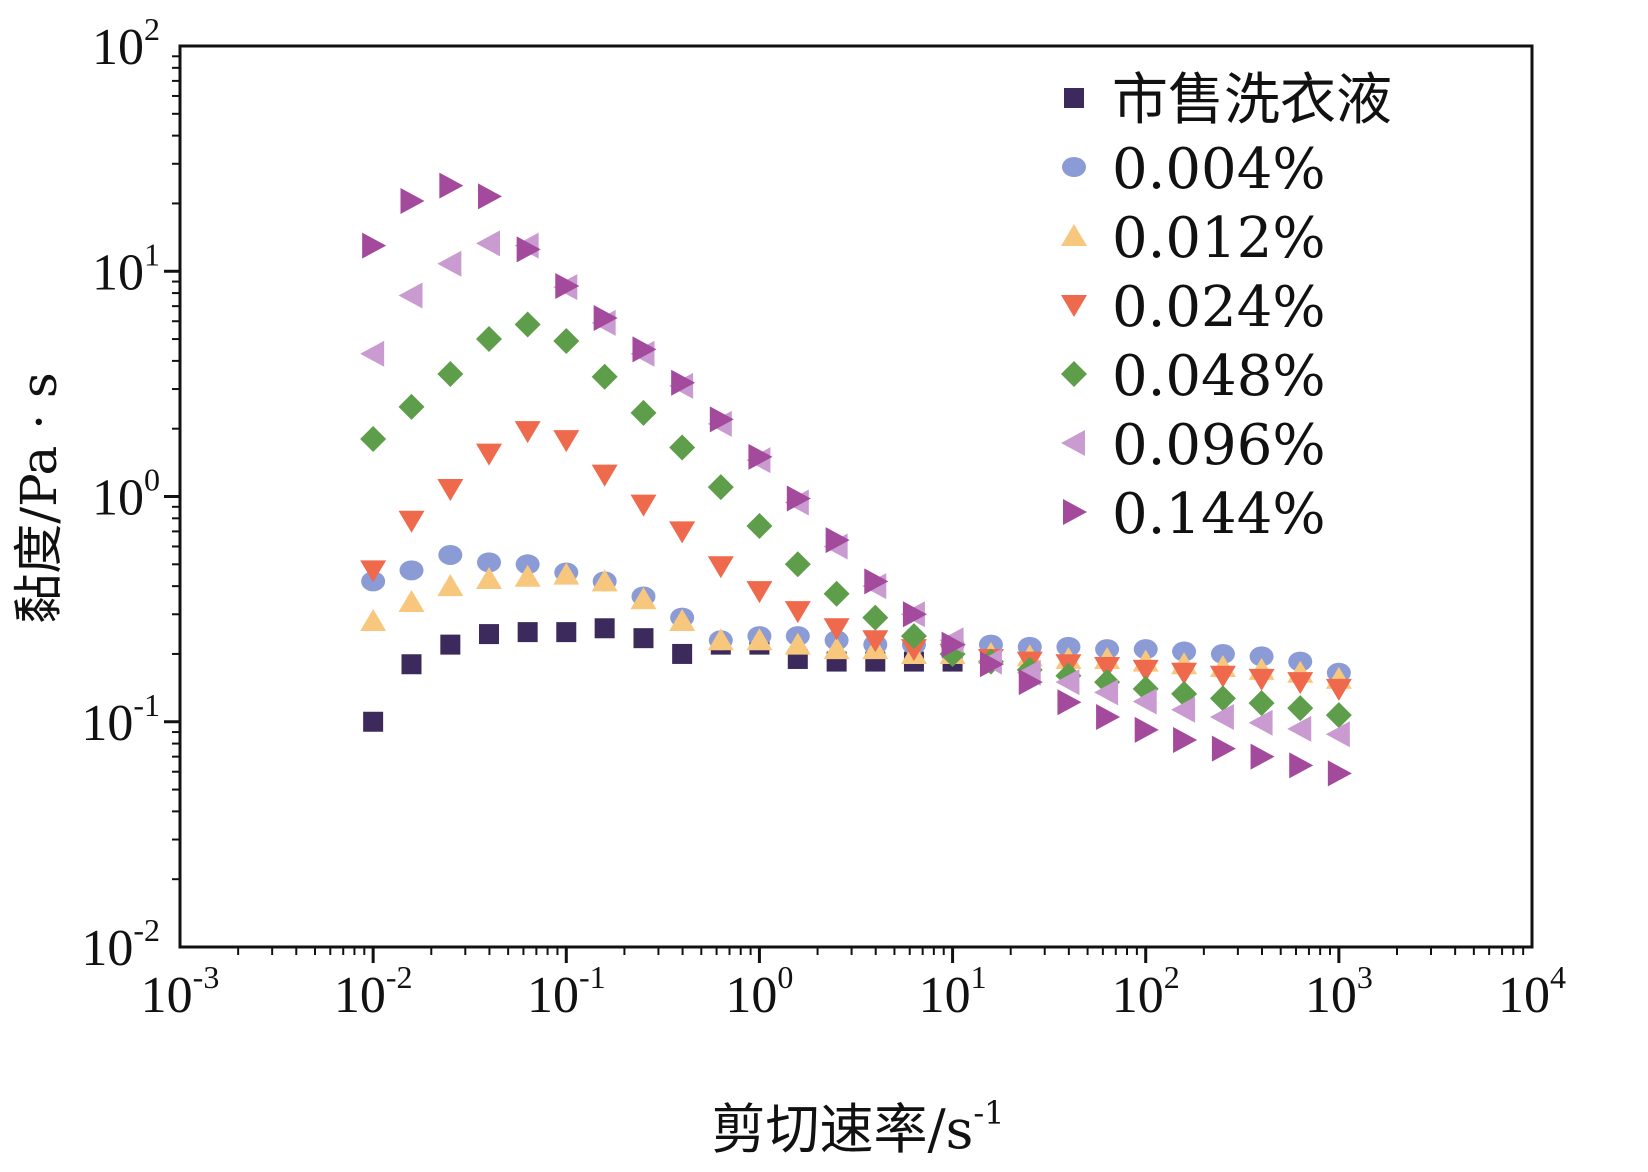 The image size is (1648, 1172). I want to click on x-axis-title-text: 剪切速率/s, so click(842, 1129).